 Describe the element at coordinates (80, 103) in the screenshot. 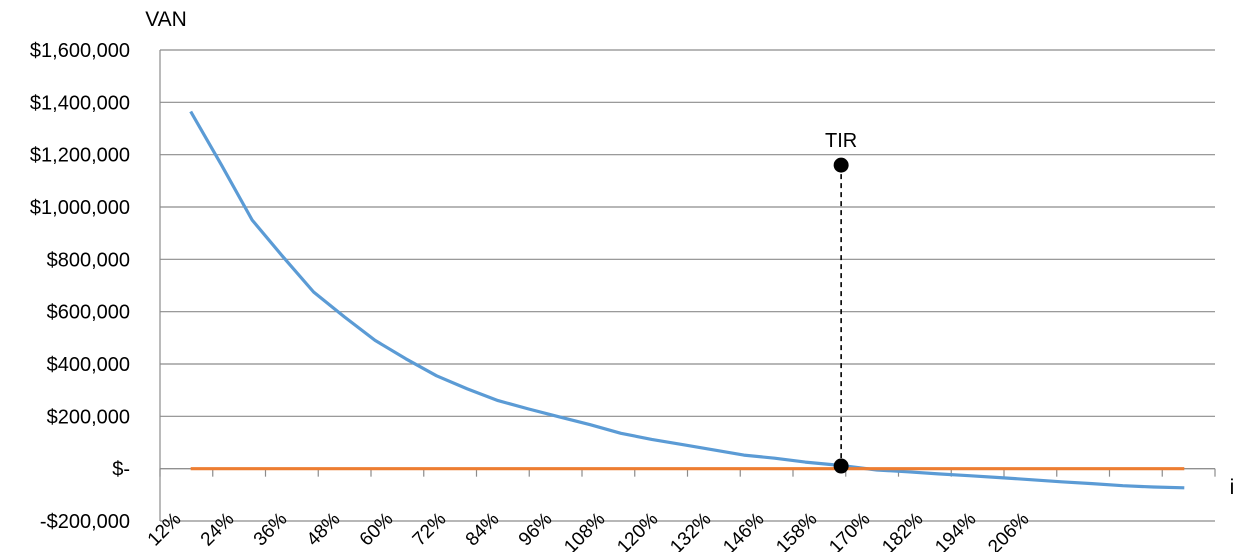

I see `y-tick-label: $1,400,000` at that location.